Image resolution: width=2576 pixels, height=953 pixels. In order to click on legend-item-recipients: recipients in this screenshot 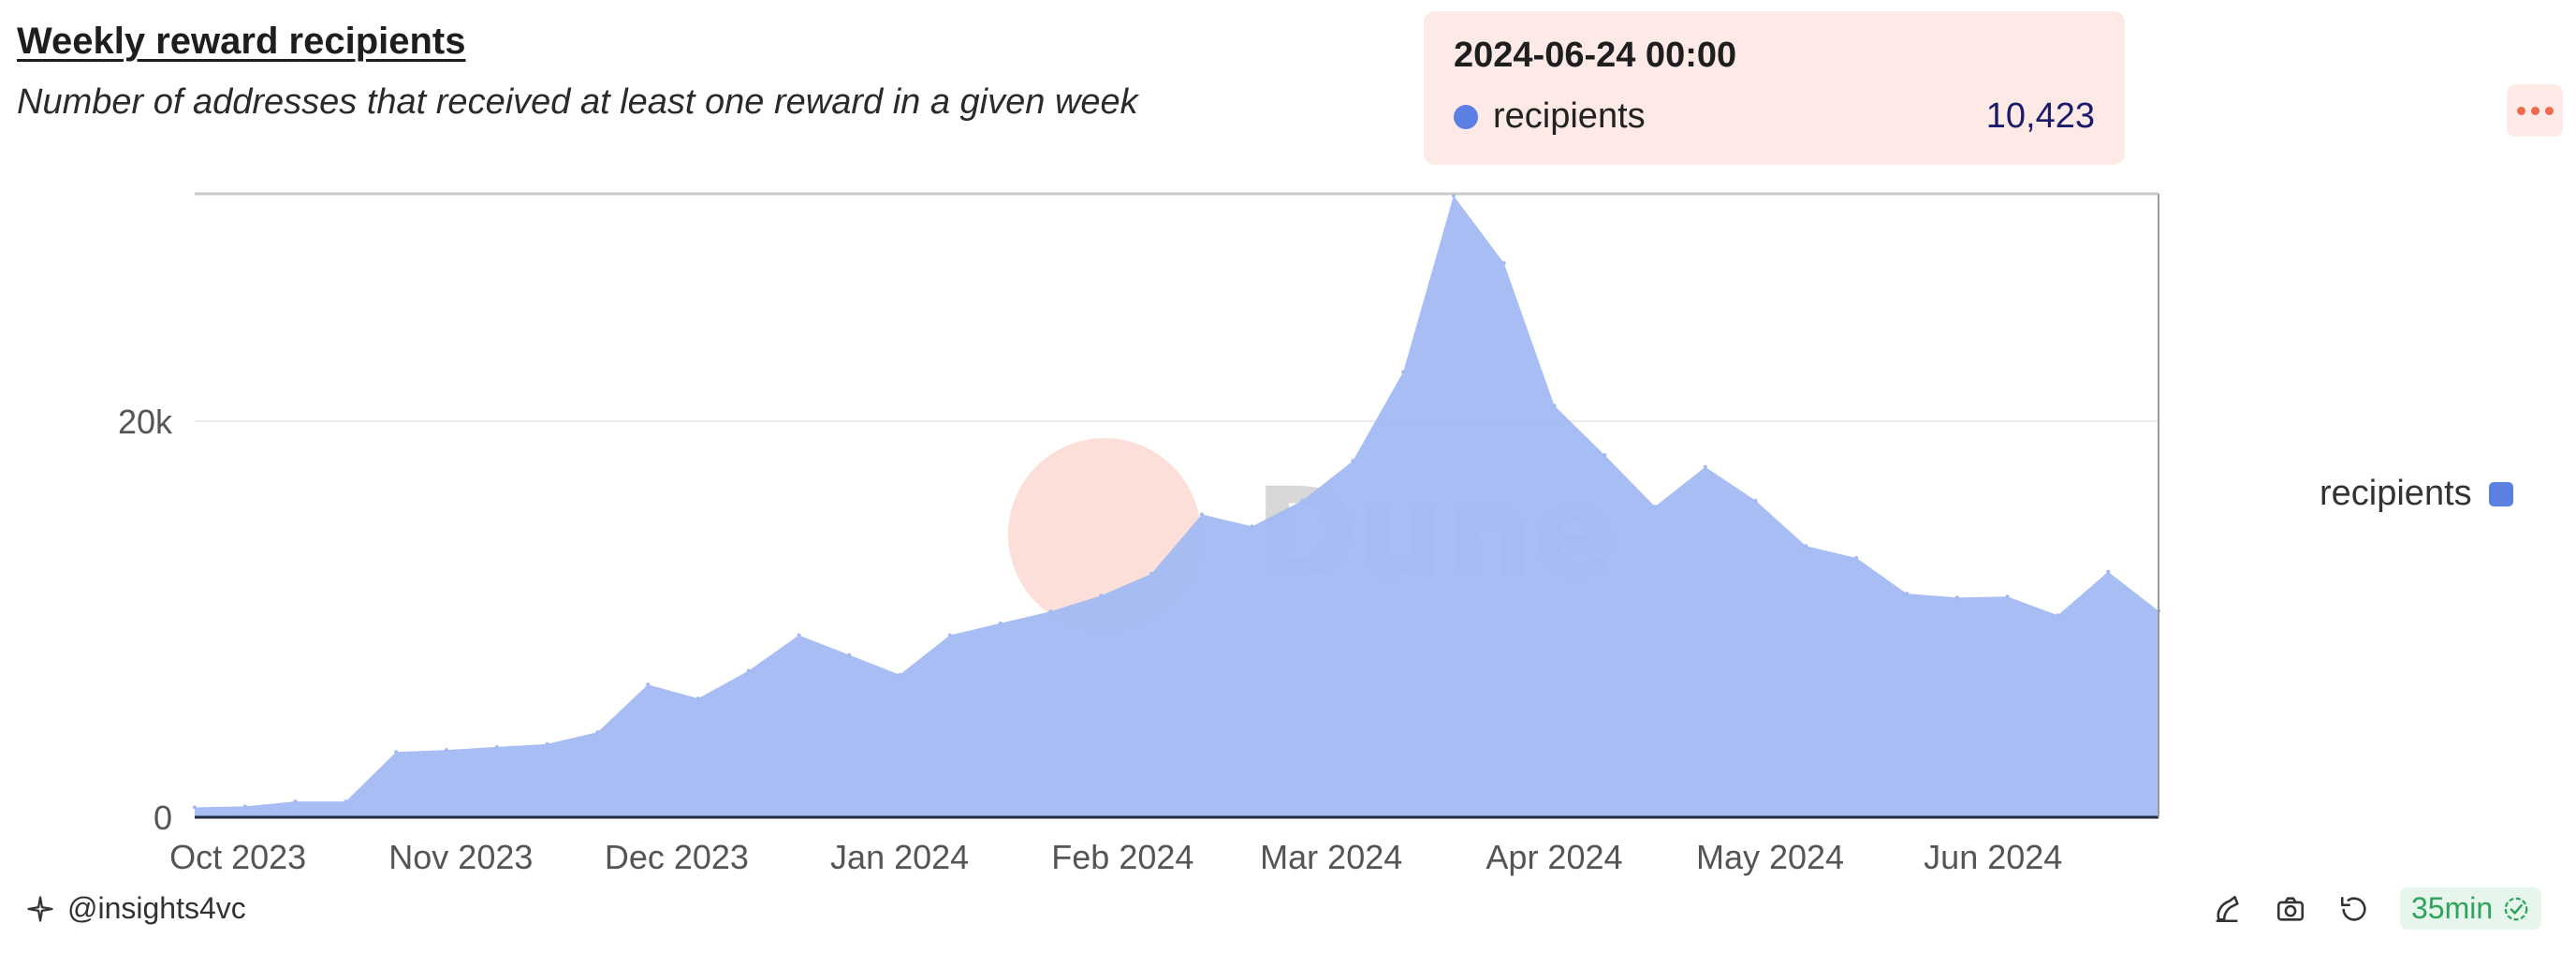, I will do `click(2416, 494)`.